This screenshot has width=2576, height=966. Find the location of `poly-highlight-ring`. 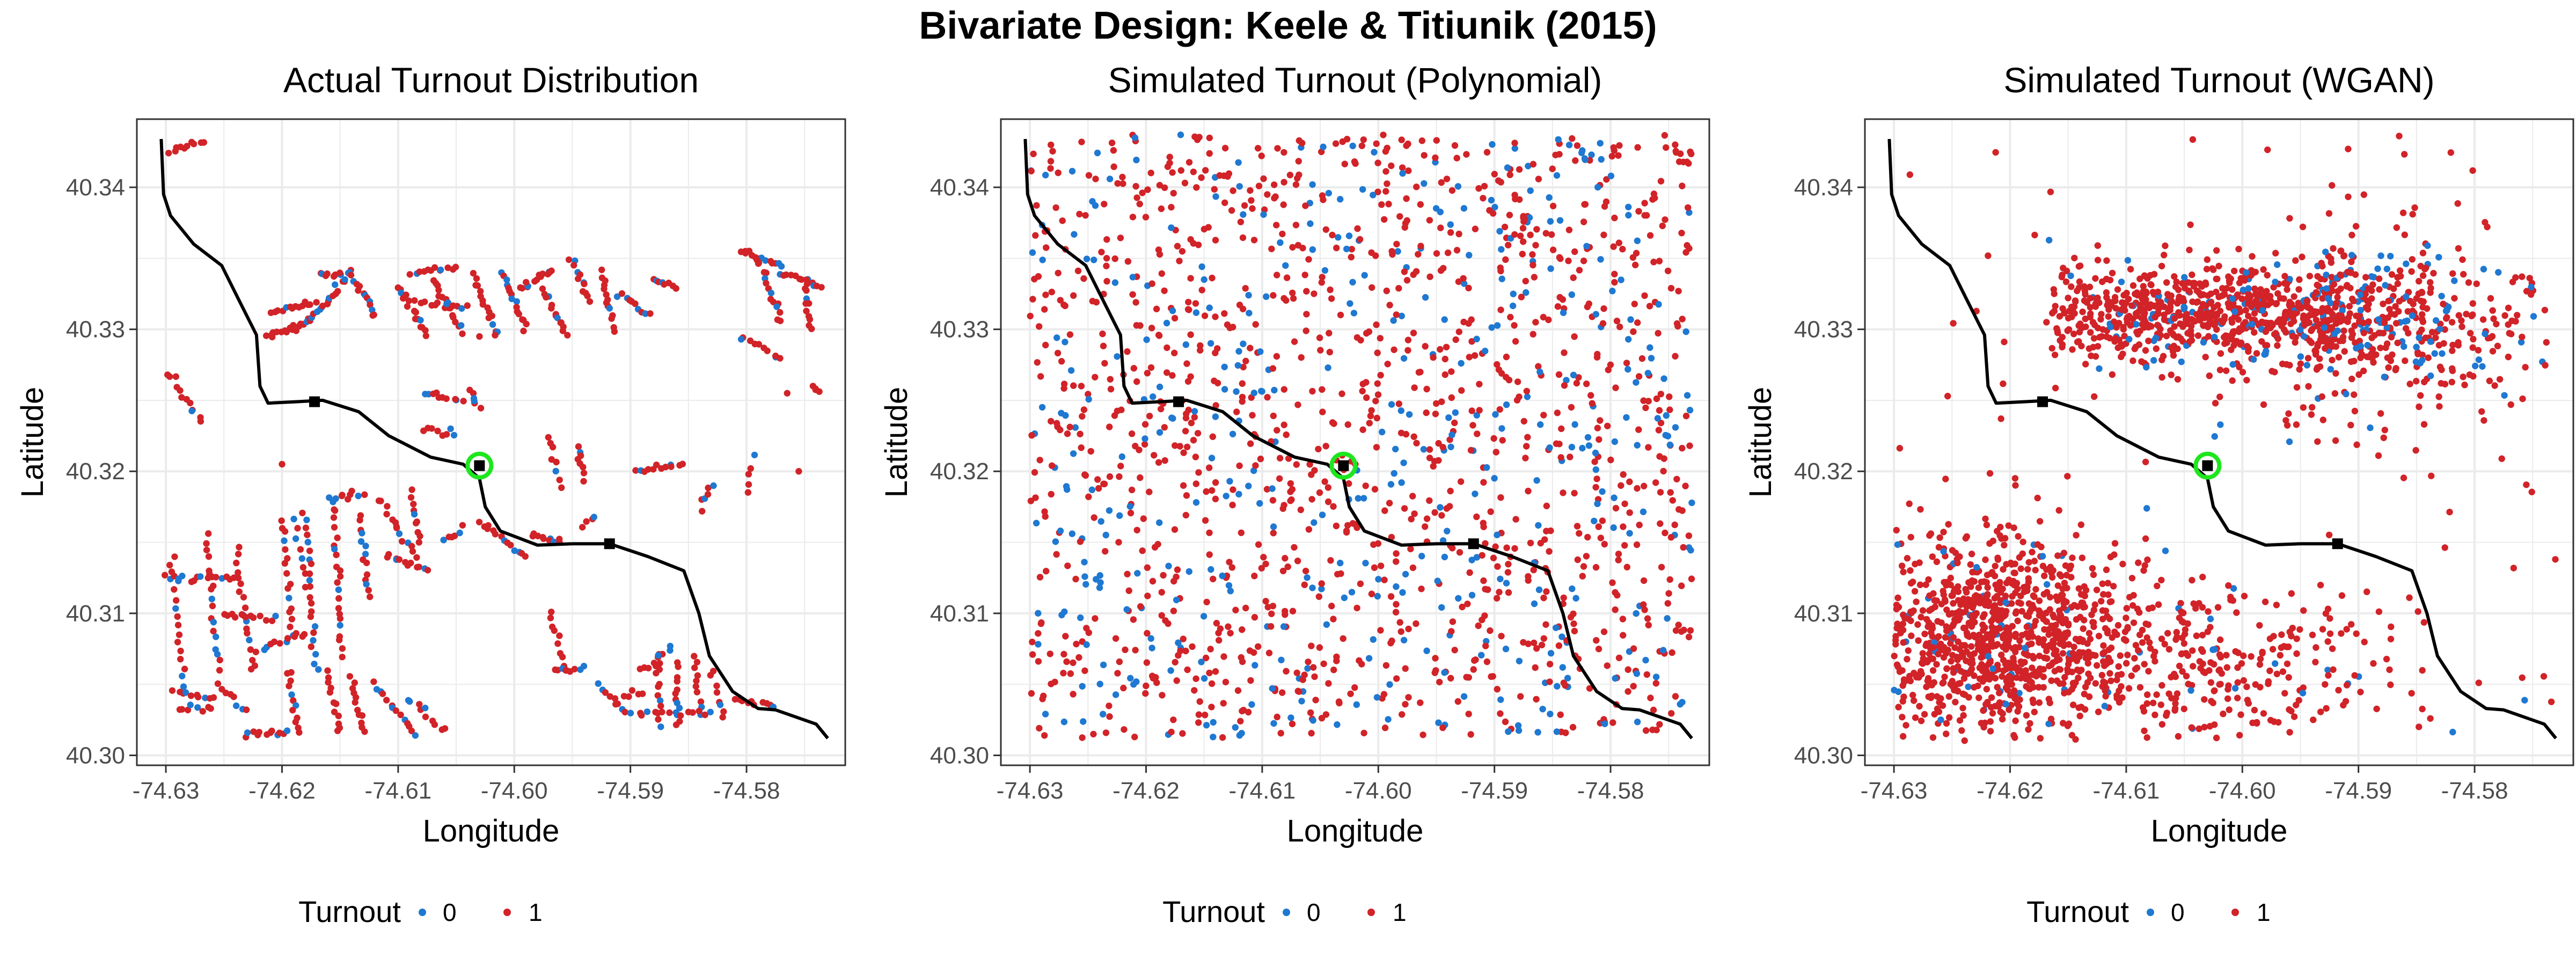

poly-highlight-ring is located at coordinates (1343, 465).